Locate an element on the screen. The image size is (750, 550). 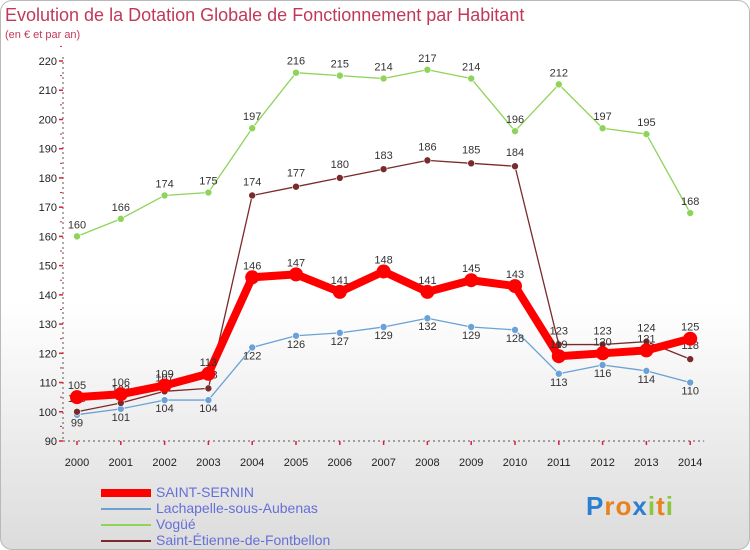
y-tick-label: 180 is located at coordinates (48, 179).